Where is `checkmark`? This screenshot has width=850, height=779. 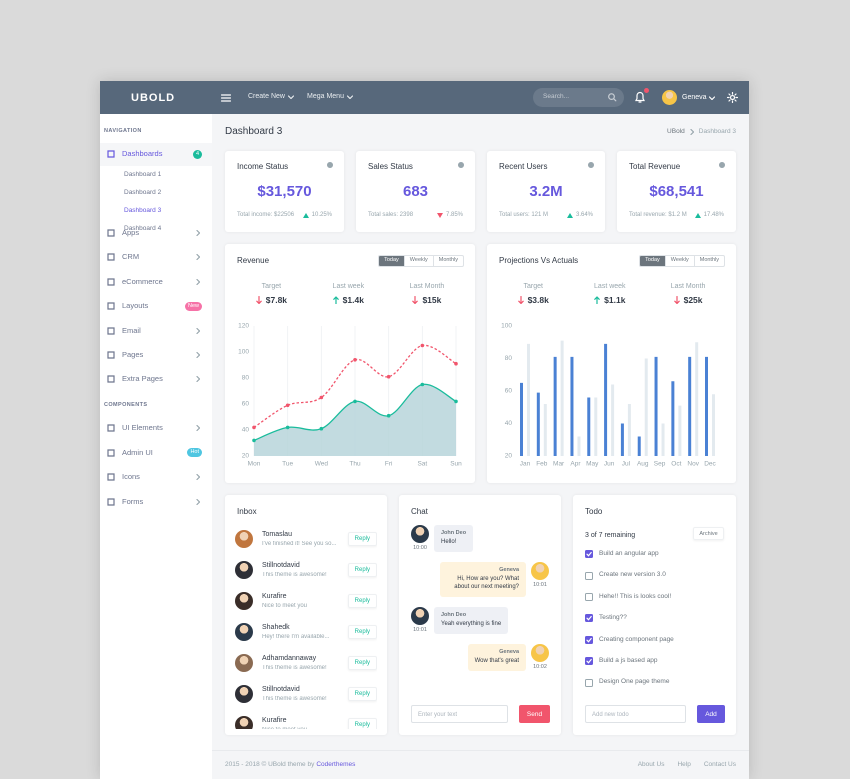
checkmark is located at coordinates (589, 618).